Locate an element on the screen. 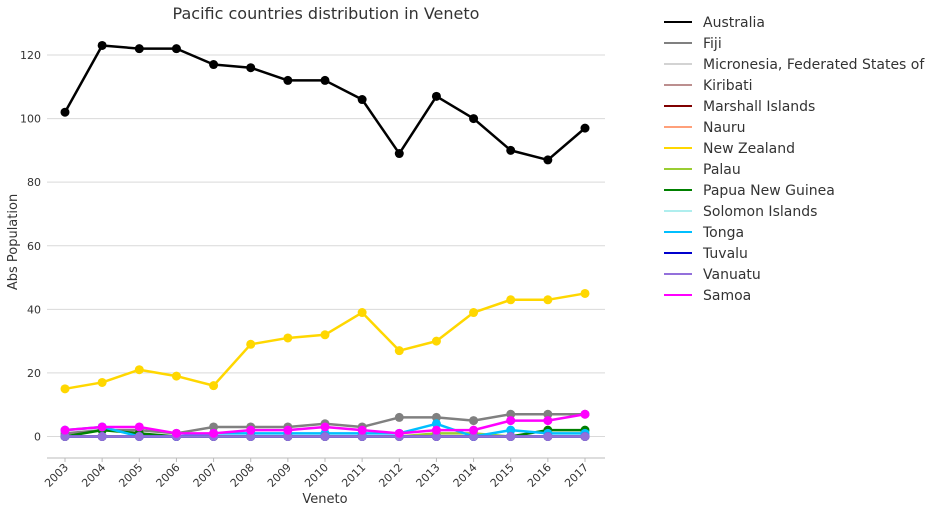 Image resolution: width=939 pixels, height=512 pixels. x-tick-label: 2016 is located at coordinates (539, 475).